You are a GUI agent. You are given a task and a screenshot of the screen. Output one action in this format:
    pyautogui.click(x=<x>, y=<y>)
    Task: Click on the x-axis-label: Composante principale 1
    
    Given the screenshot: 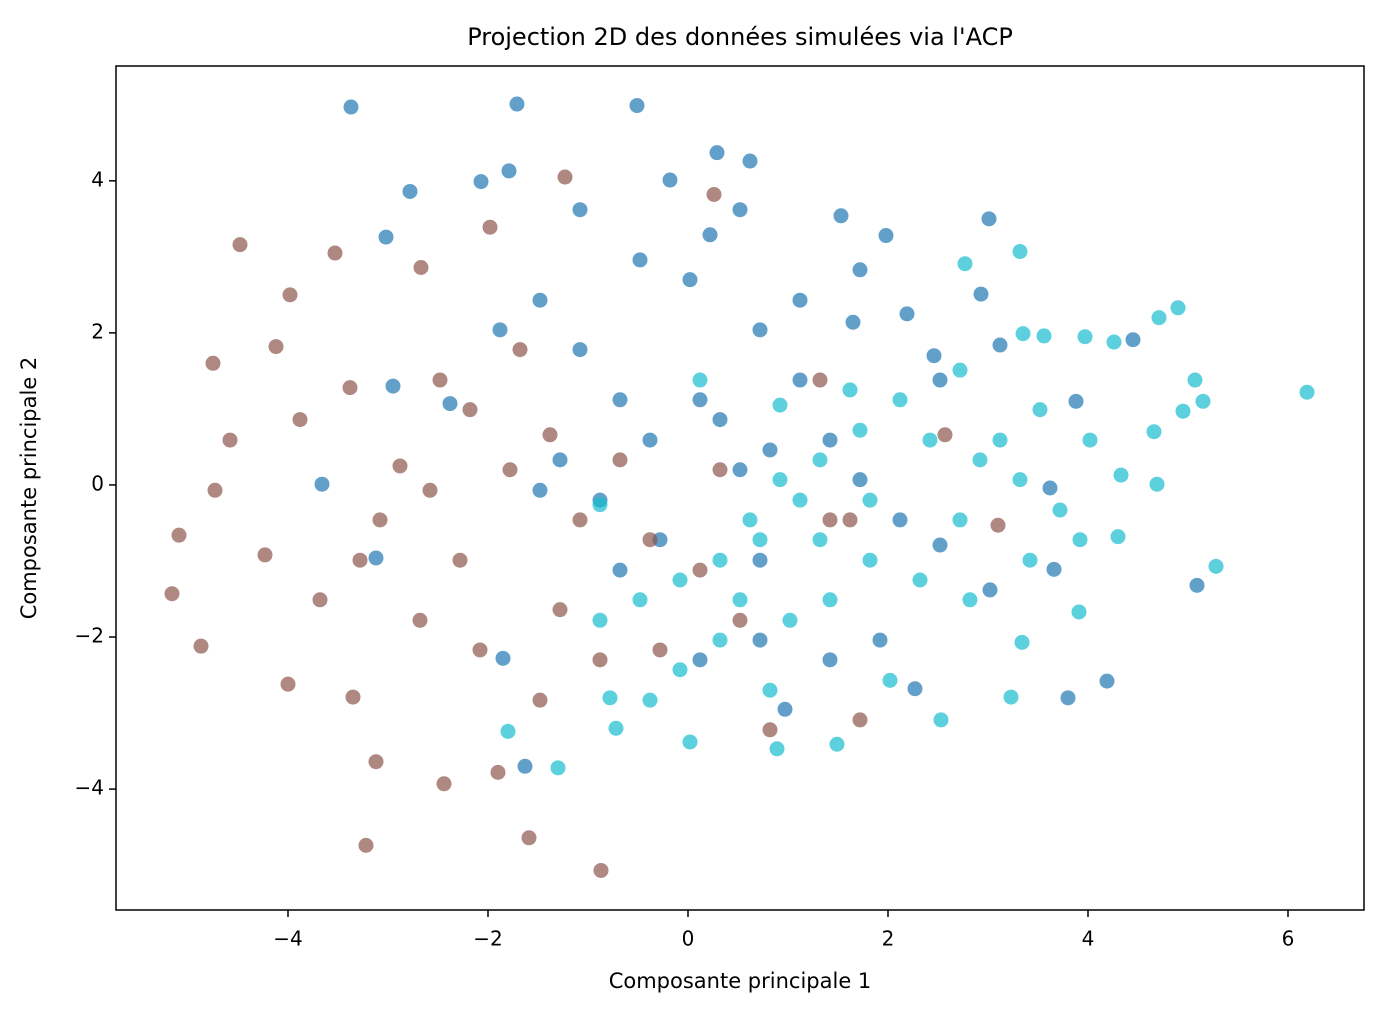 What is the action you would take?
    pyautogui.click(x=740, y=981)
    